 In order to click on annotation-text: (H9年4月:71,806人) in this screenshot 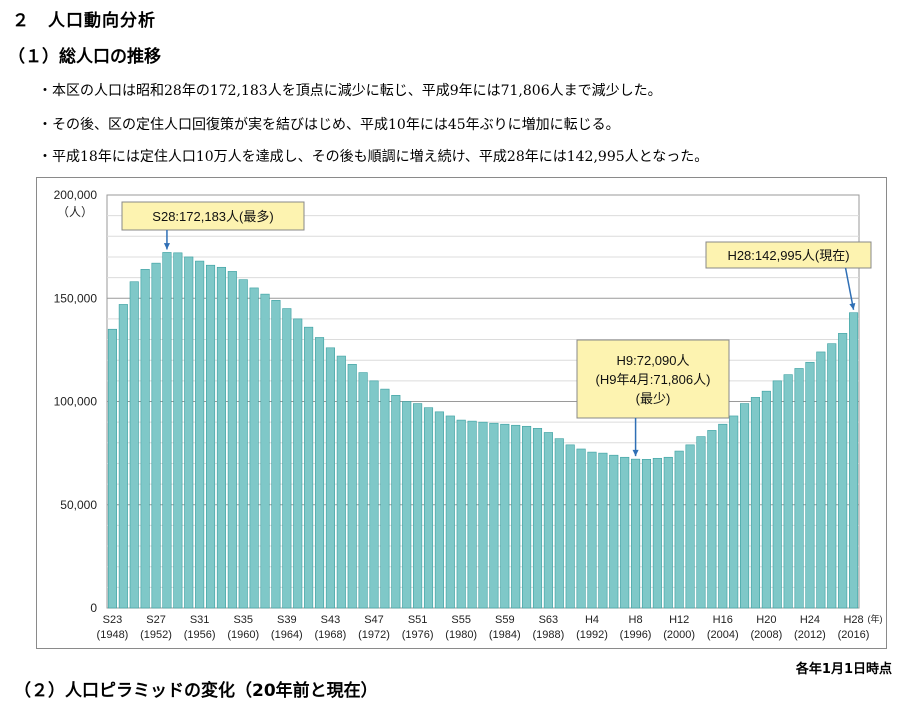, I will do `click(653, 379)`.